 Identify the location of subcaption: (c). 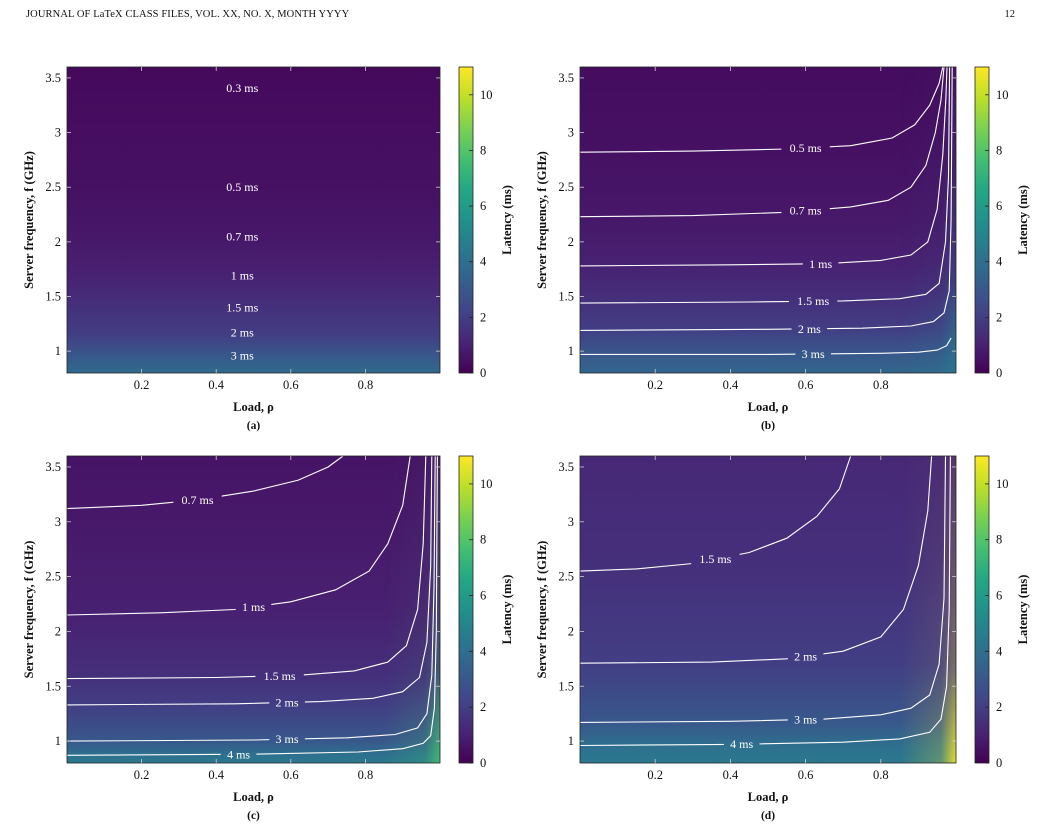
(253, 816).